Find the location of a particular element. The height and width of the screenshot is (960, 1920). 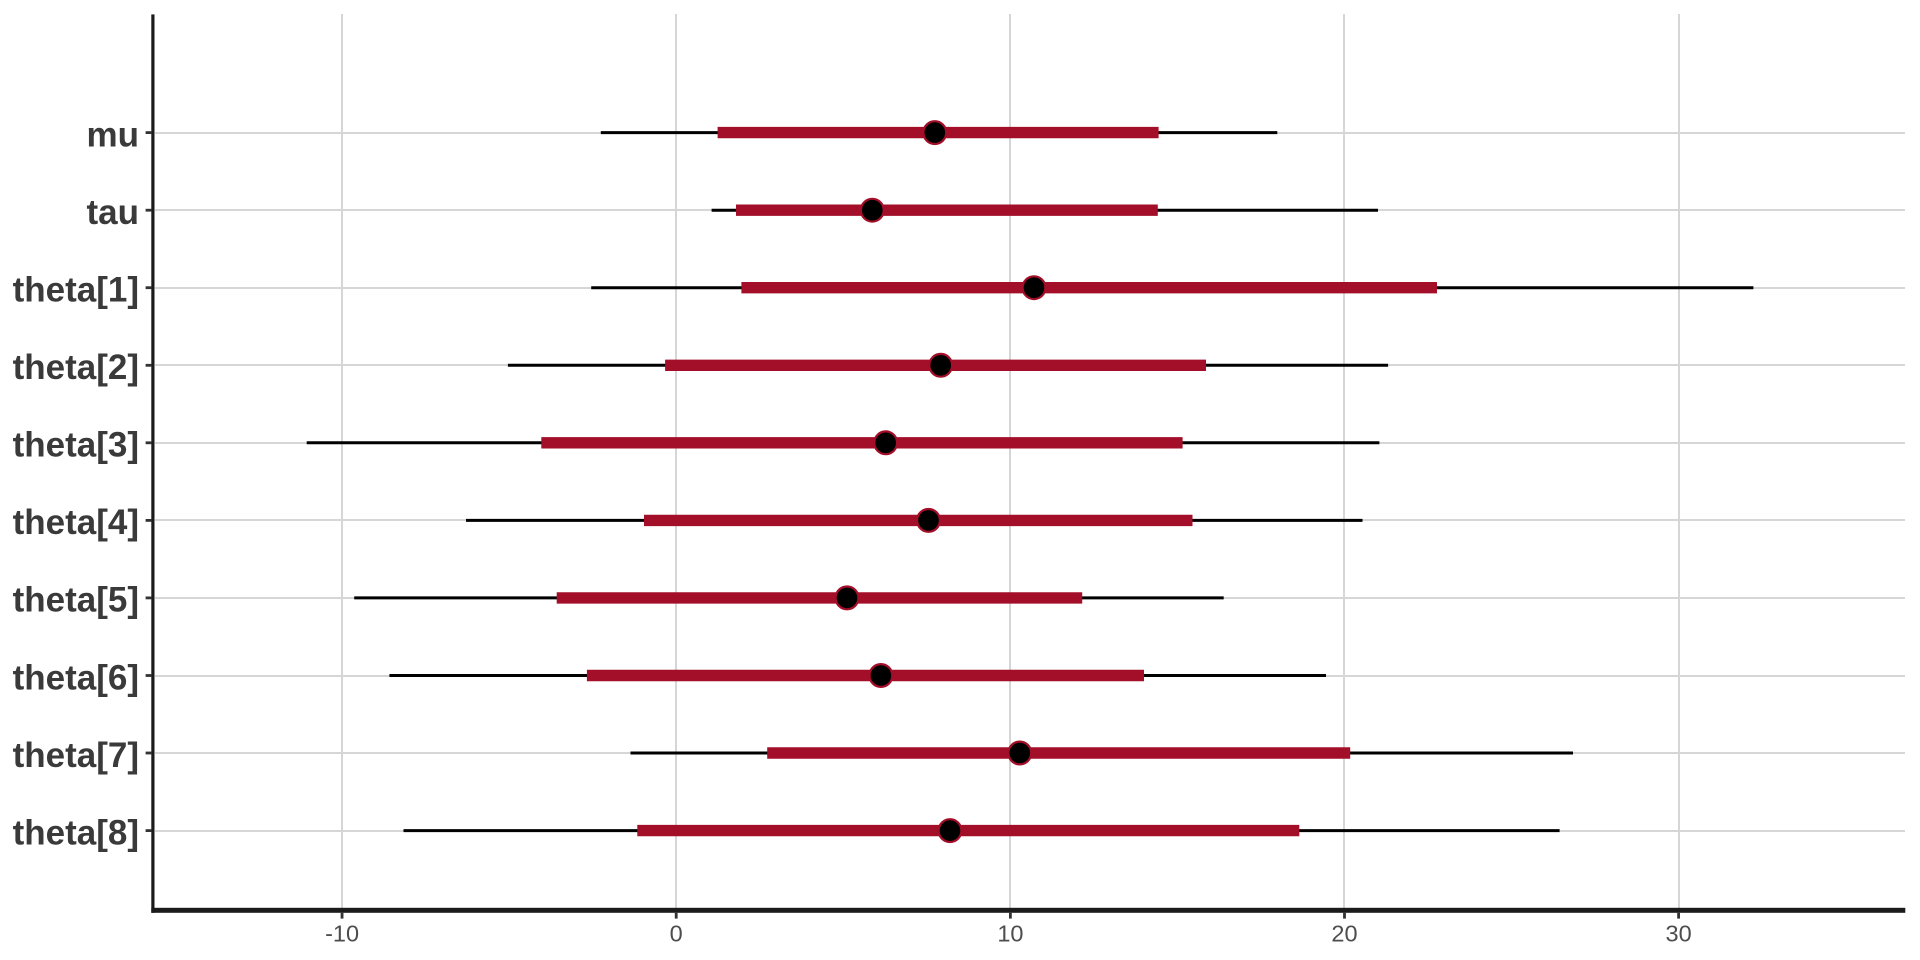

svg-text: theta[7] is located at coordinates (76, 755).